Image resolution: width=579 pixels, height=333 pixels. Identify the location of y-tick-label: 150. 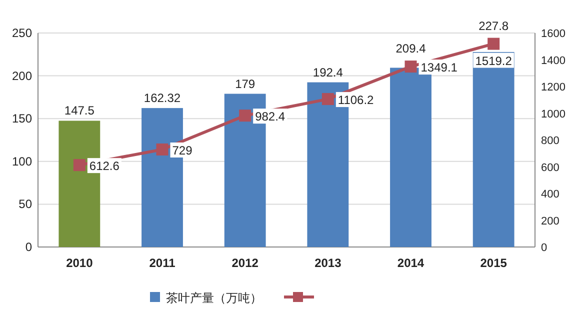
(22, 119).